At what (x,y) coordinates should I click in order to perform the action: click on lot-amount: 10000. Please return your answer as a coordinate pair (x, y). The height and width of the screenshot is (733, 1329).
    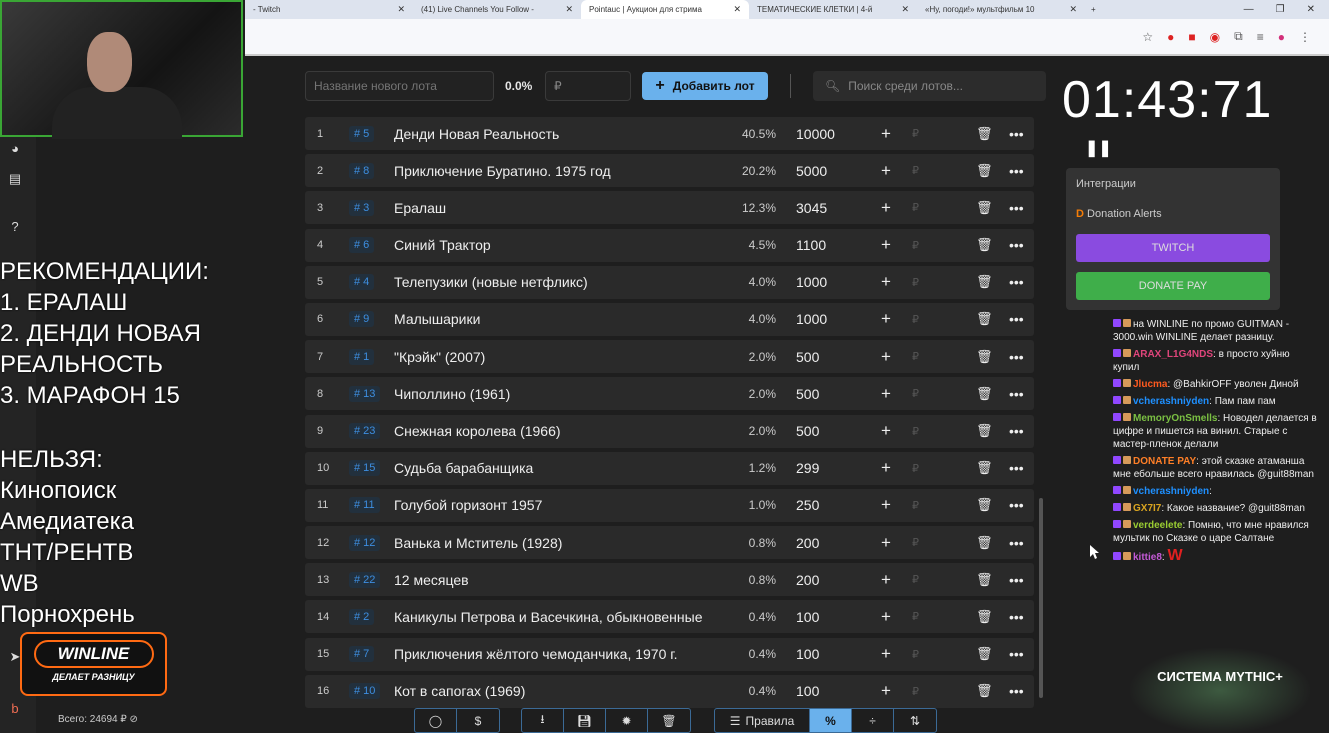
    Looking at the image, I should click on (815, 133).